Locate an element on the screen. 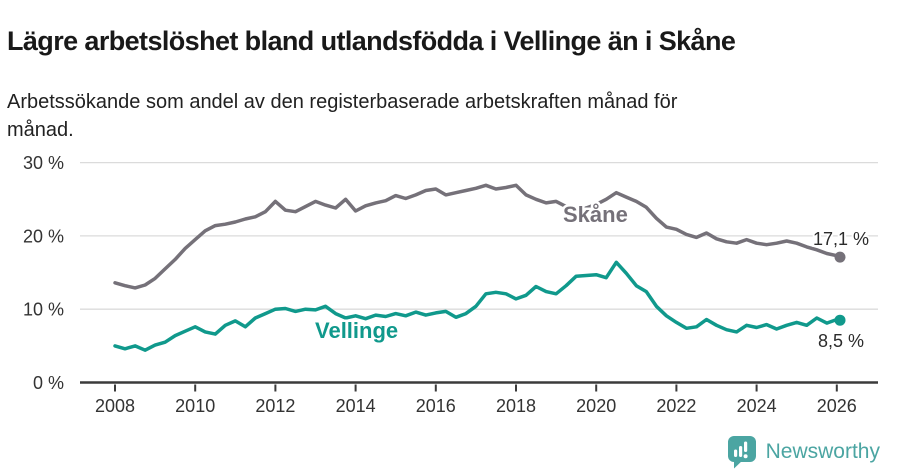  x-tick-label: 2018 is located at coordinates (516, 406).